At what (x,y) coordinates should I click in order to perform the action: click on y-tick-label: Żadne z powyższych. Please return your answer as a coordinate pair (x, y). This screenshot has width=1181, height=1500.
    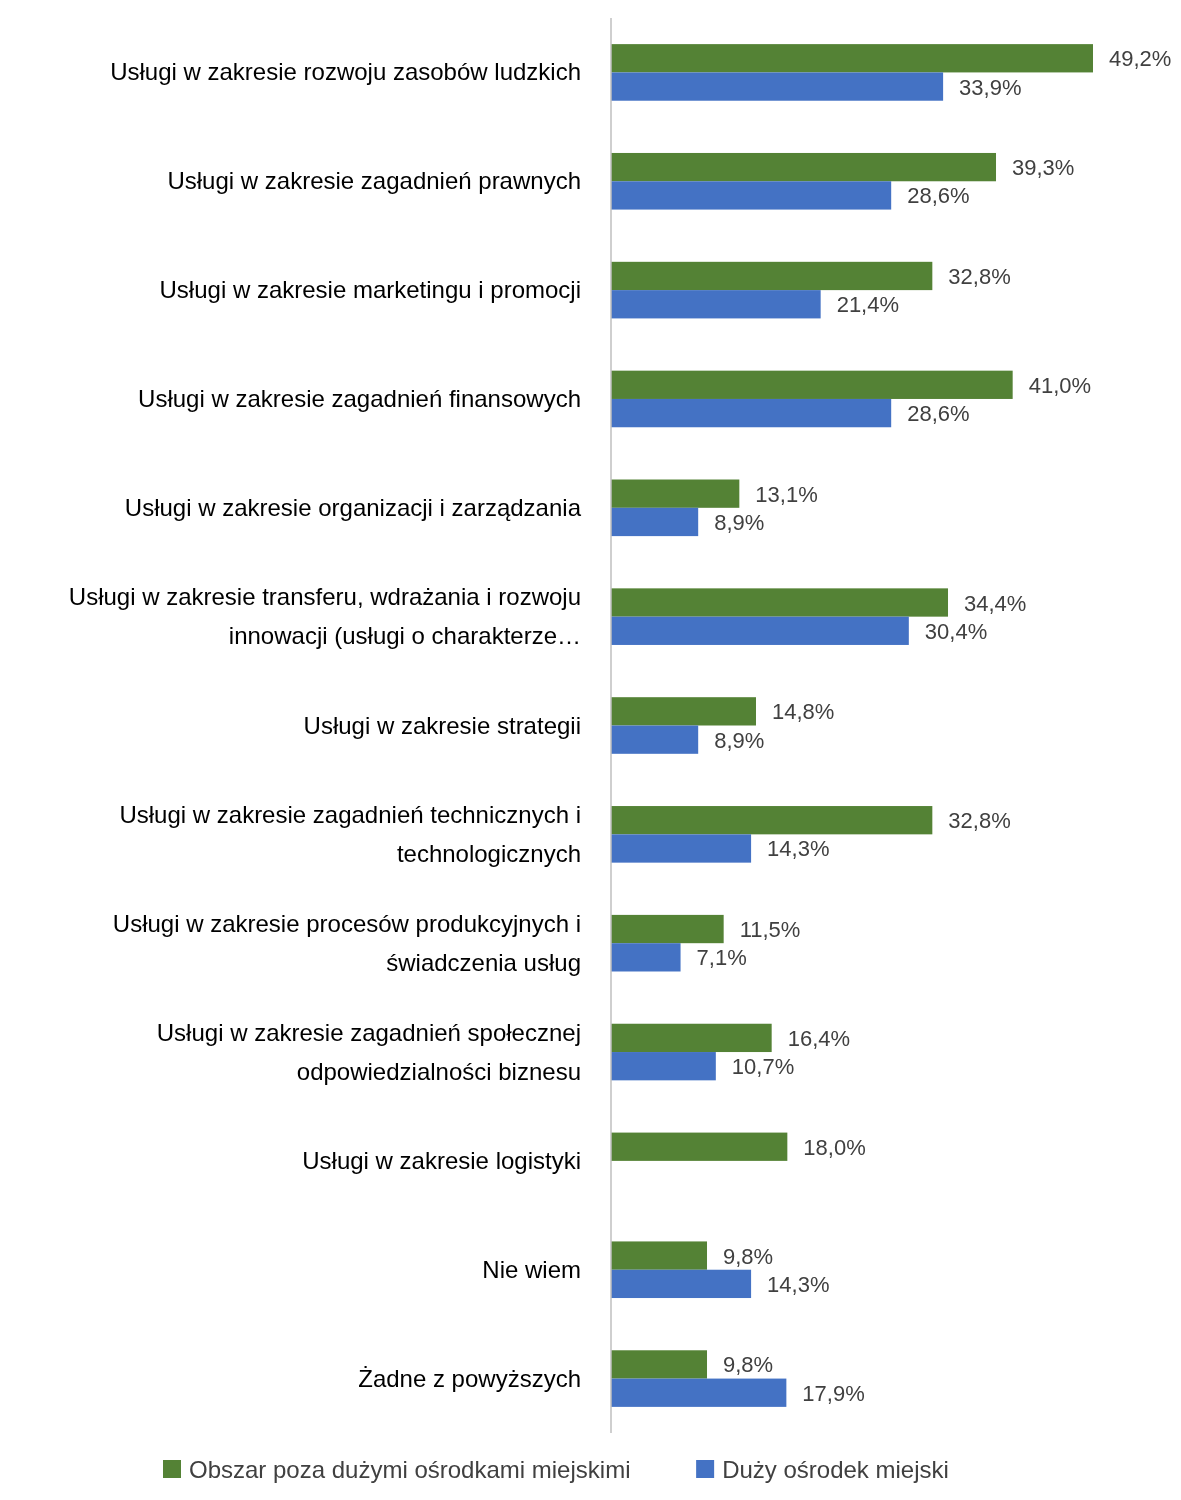
    Looking at the image, I should click on (469, 1378).